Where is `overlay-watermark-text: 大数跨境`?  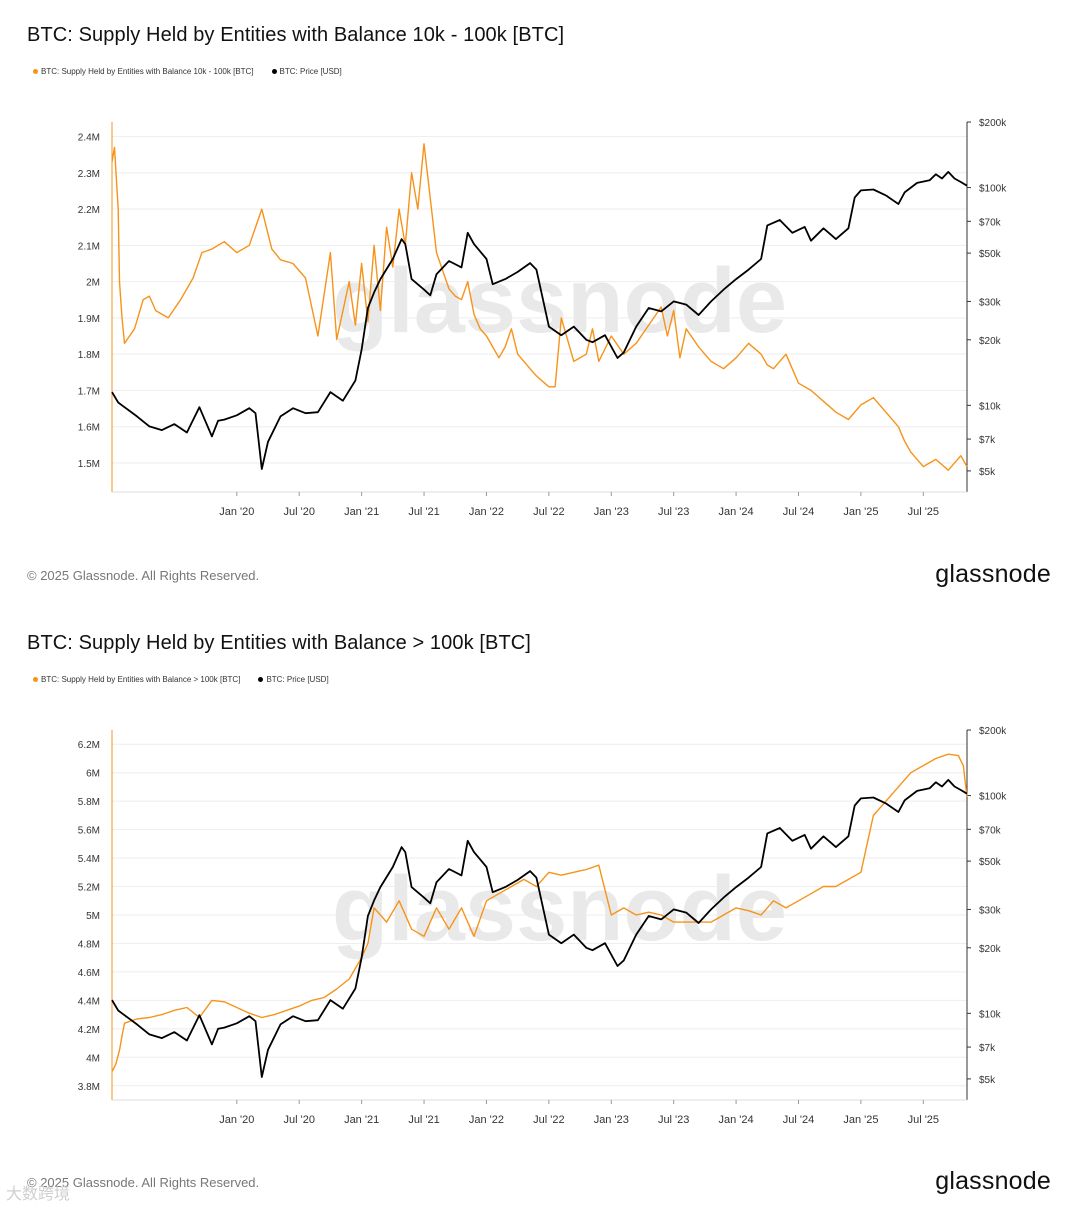 overlay-watermark-text: 大数跨境 is located at coordinates (38, 1194).